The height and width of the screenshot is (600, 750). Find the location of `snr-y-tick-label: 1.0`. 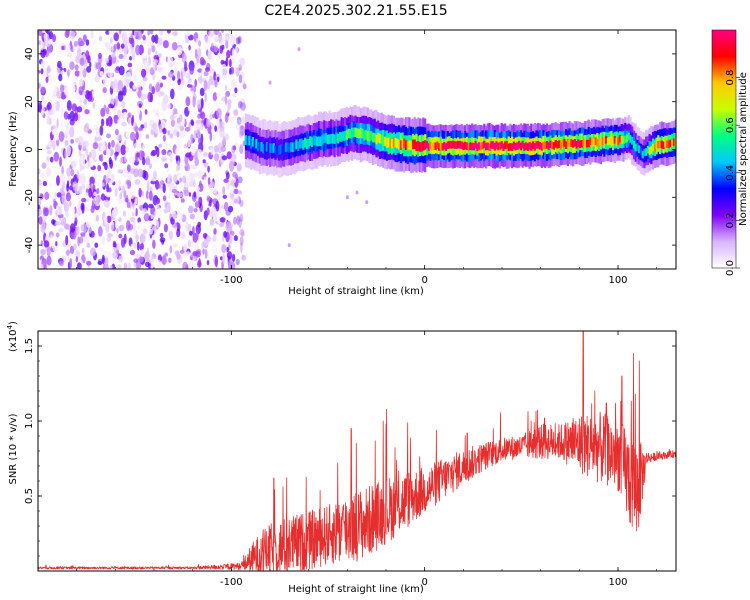

snr-y-tick-label: 1.0 is located at coordinates (29, 421).